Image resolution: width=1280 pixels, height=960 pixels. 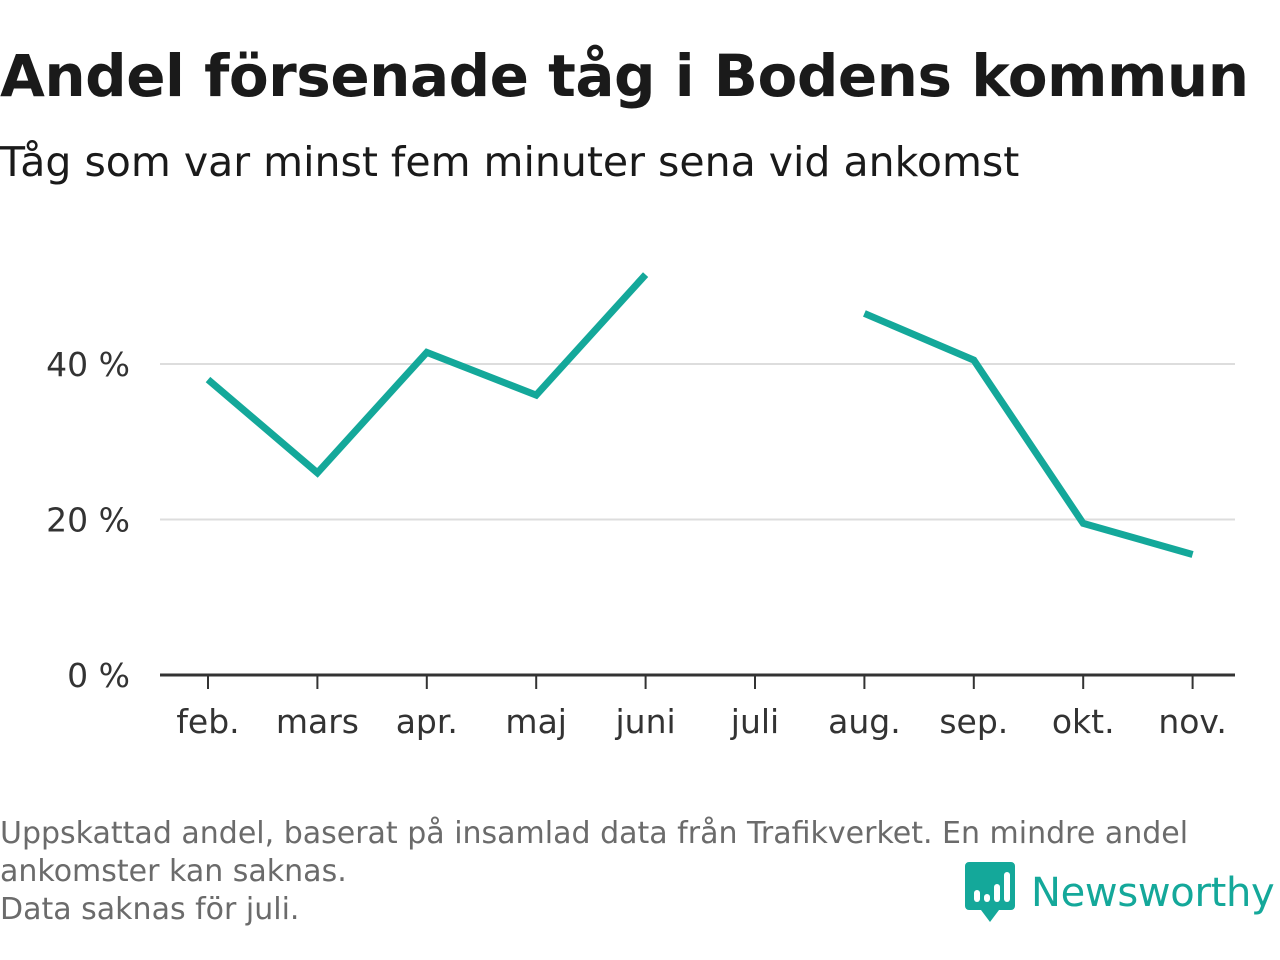 I want to click on x-tick-label: juni, so click(x=645, y=721).